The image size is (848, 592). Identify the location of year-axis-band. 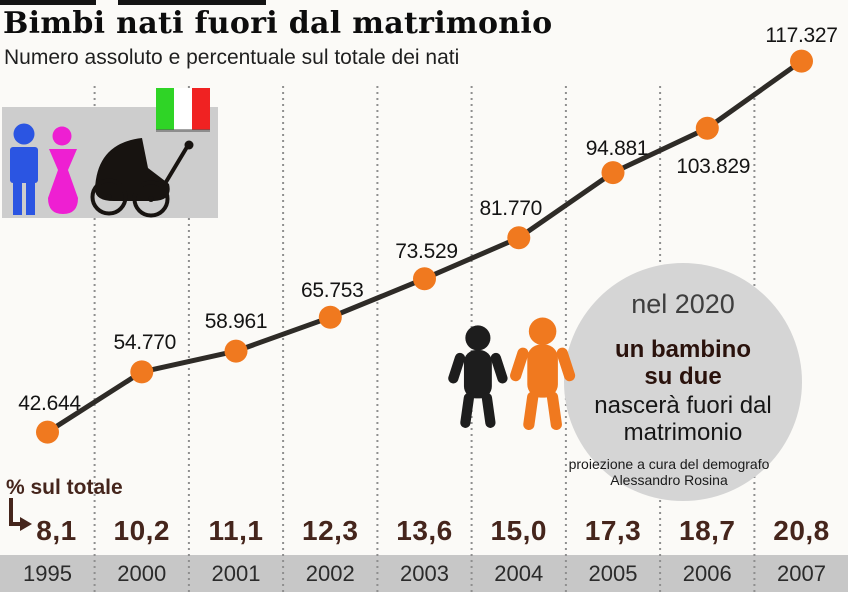
(424, 573).